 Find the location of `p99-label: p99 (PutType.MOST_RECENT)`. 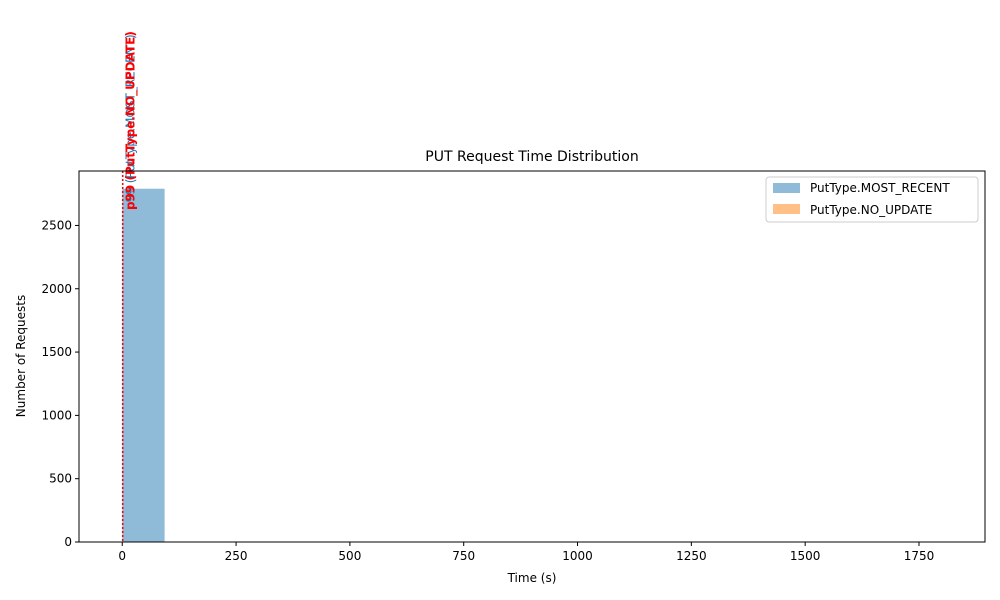

p99-label: p99 (PutType.MOST_RECENT) is located at coordinates (131, 122).